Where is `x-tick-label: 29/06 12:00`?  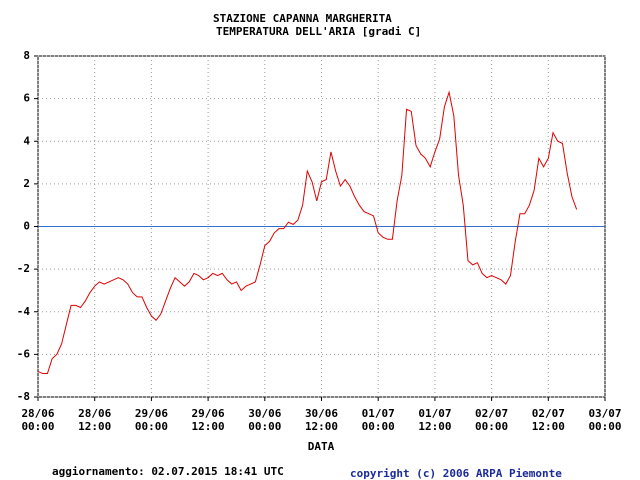
x-tick-label: 29/06 12:00 is located at coordinates (208, 420).